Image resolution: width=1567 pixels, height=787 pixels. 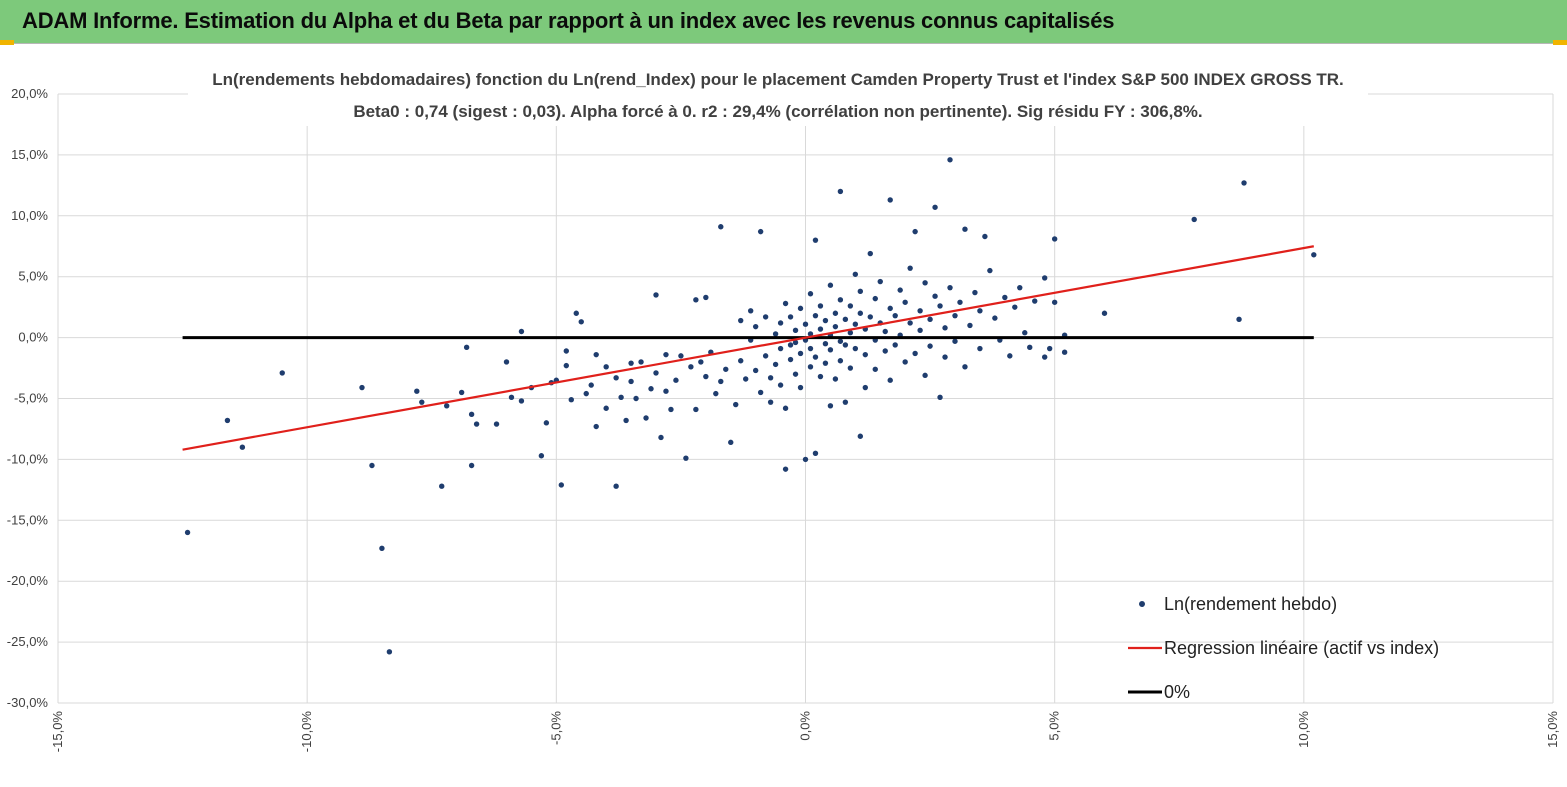 What do you see at coordinates (33, 276) in the screenshot?
I see `y-tick-label: 5,0%` at bounding box center [33, 276].